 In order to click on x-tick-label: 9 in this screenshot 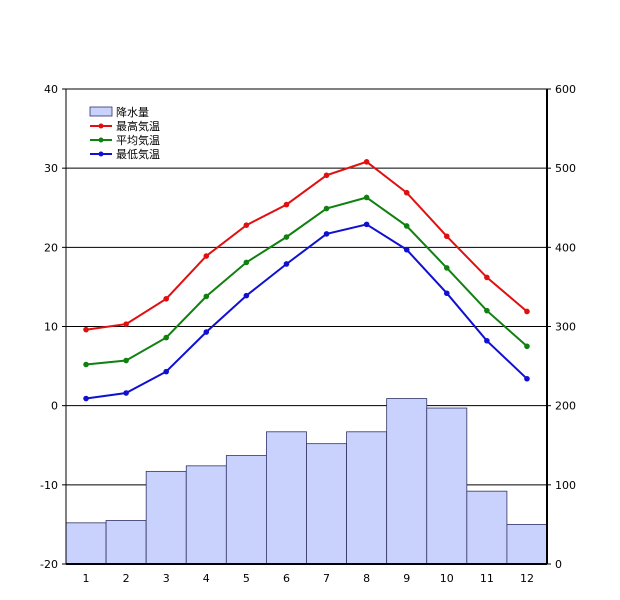, I will do `click(406, 578)`.